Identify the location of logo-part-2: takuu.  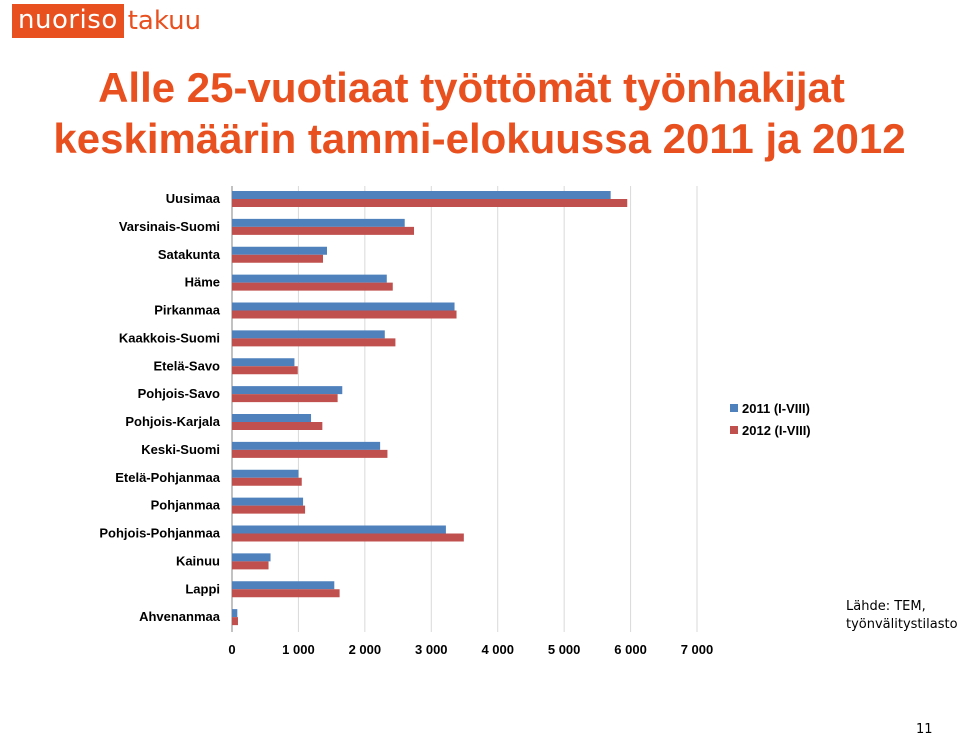
(164, 21).